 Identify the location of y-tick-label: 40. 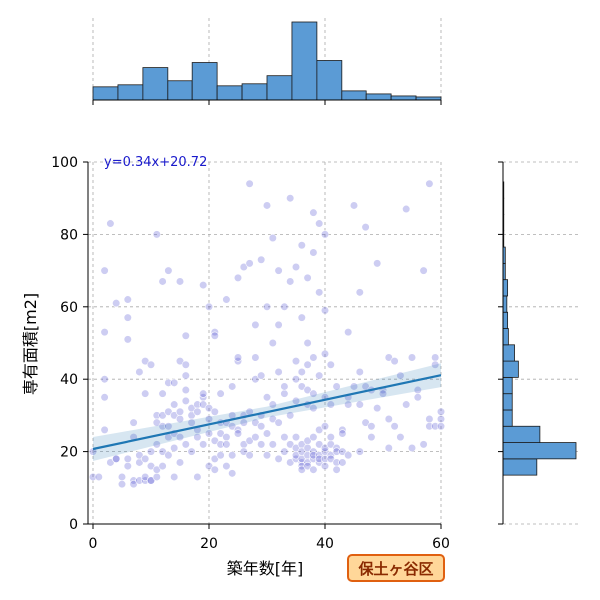
(69, 380).